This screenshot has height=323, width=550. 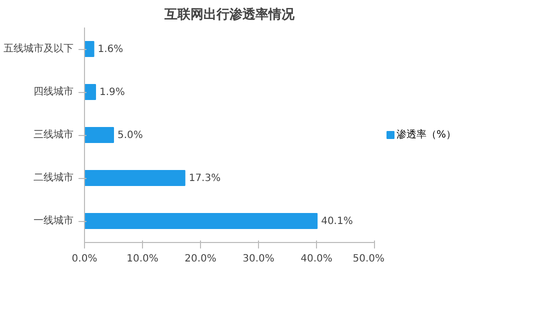 I want to click on data-label: 5.0%, so click(x=130, y=135).